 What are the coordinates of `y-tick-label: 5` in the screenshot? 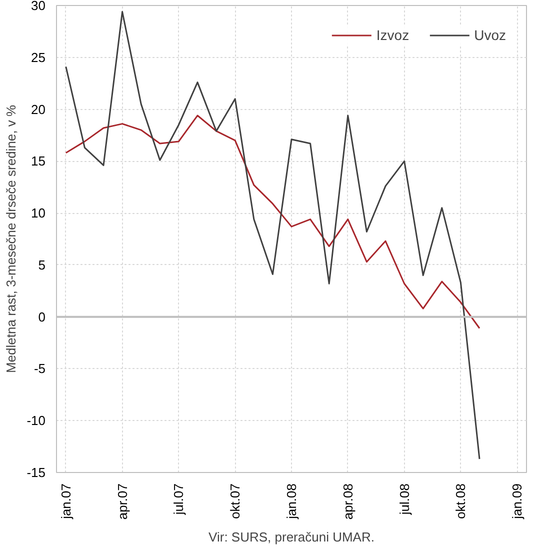 It's located at (42, 264).